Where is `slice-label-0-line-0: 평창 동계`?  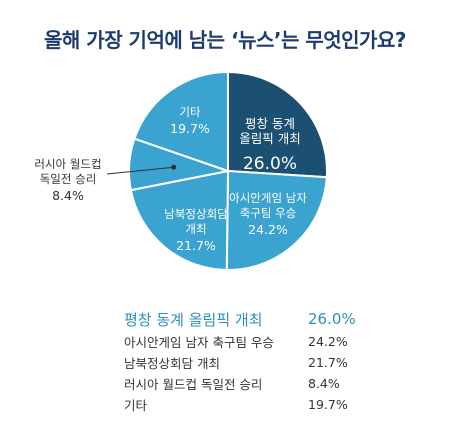
slice-label-0-line-0: 평창 동계 is located at coordinates (270, 123).